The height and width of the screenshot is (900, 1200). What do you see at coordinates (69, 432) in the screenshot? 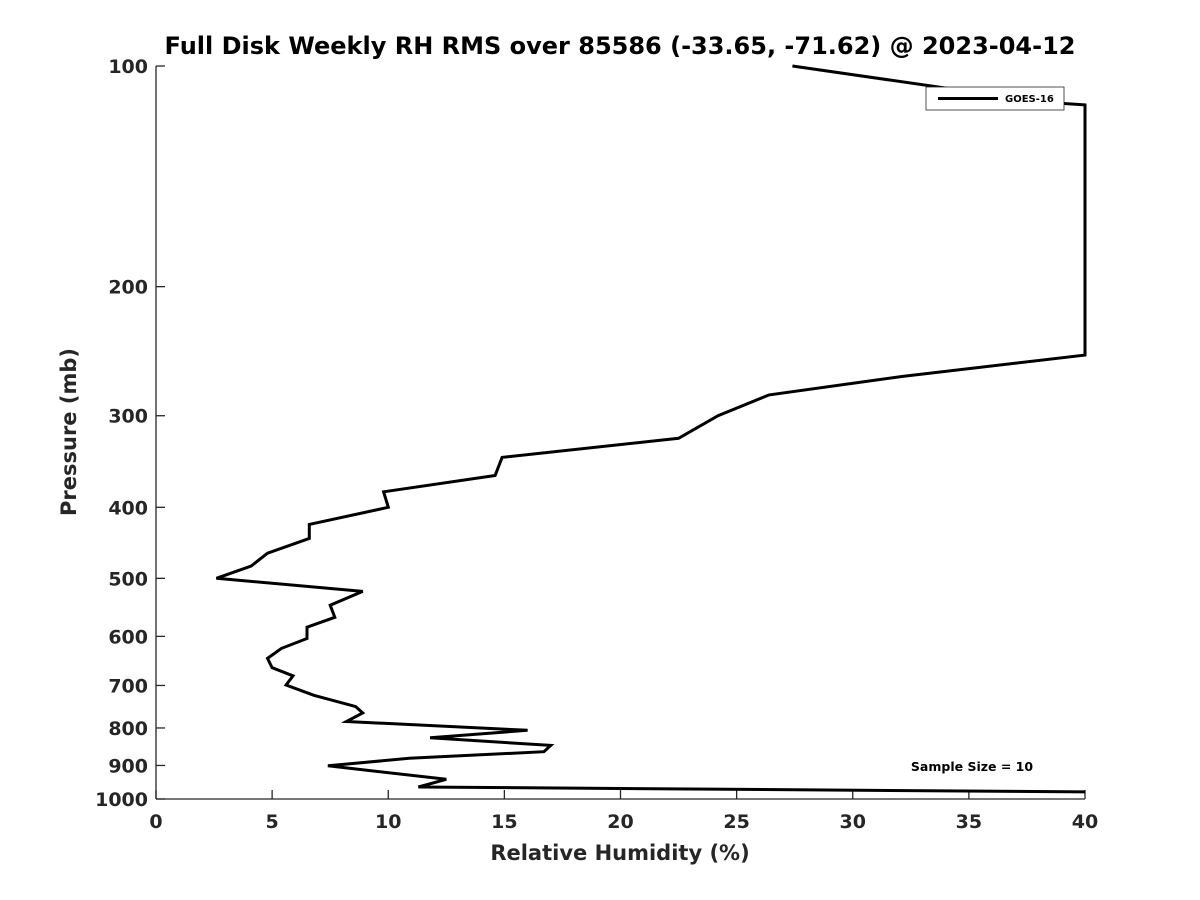
I see `y-axis-label: Pressure (mb)` at bounding box center [69, 432].